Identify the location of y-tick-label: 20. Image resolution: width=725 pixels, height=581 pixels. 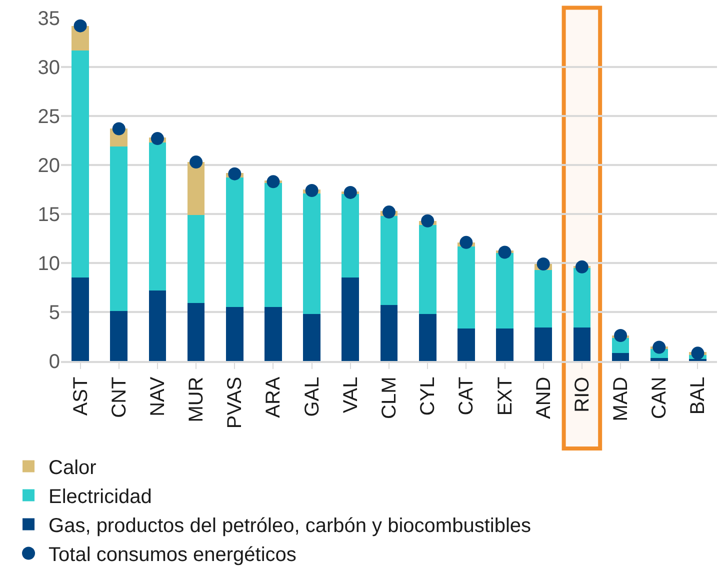
(49, 166).